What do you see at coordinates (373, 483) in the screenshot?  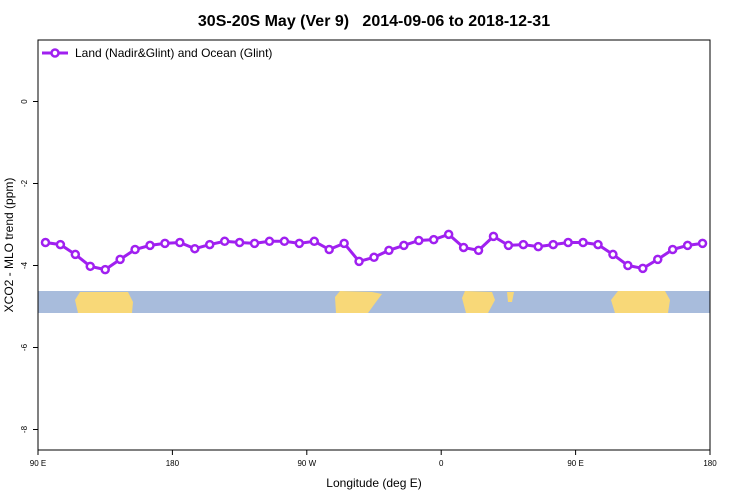 I see `x-axis-label: Longitude (deg E)` at bounding box center [373, 483].